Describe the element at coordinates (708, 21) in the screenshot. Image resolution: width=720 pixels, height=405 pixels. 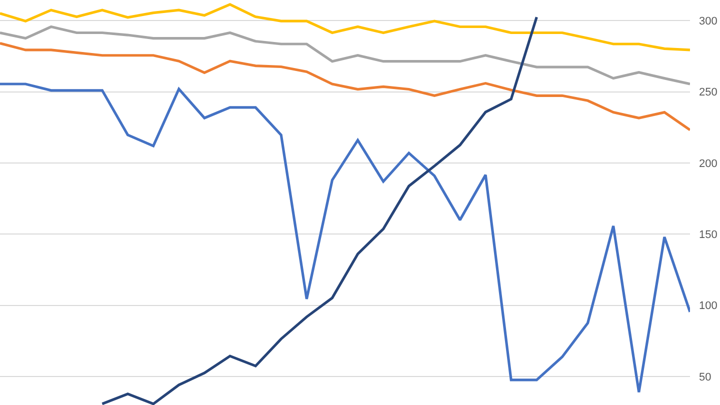
I see `y-tick-label: 300` at that location.